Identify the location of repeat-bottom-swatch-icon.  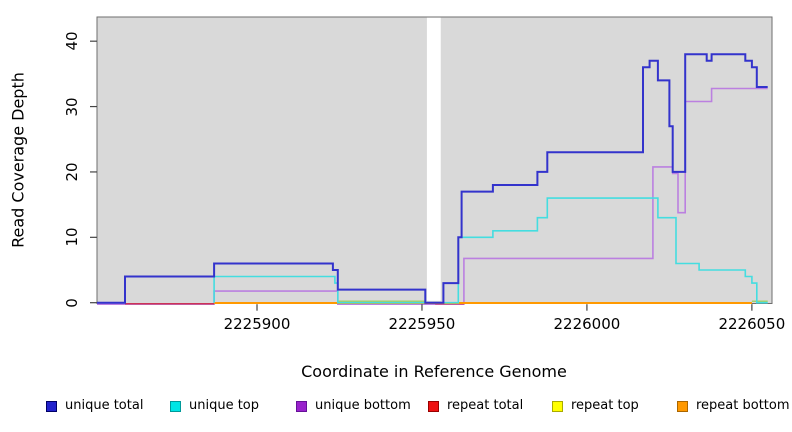
(682, 406).